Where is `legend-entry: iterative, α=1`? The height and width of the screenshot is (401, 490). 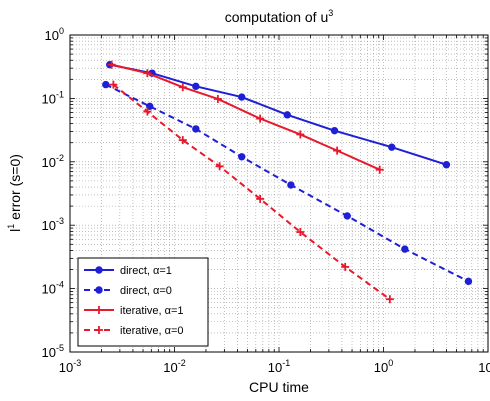 legend-entry: iterative, α=1 is located at coordinates (134, 311).